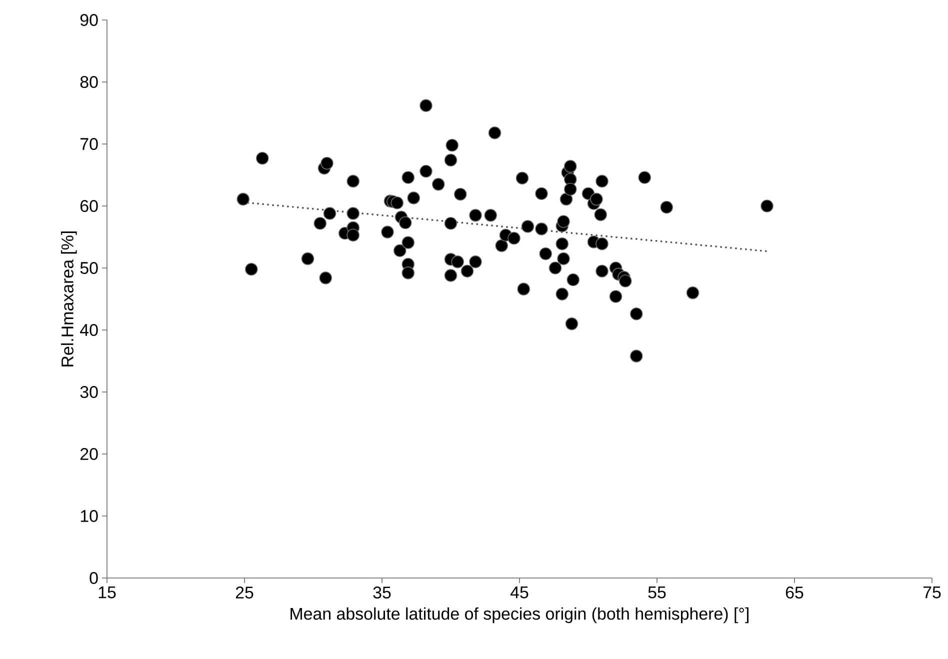 The image size is (948, 659). Describe the element at coordinates (245, 592) in the screenshot. I see `x-tick-label: 25` at that location.